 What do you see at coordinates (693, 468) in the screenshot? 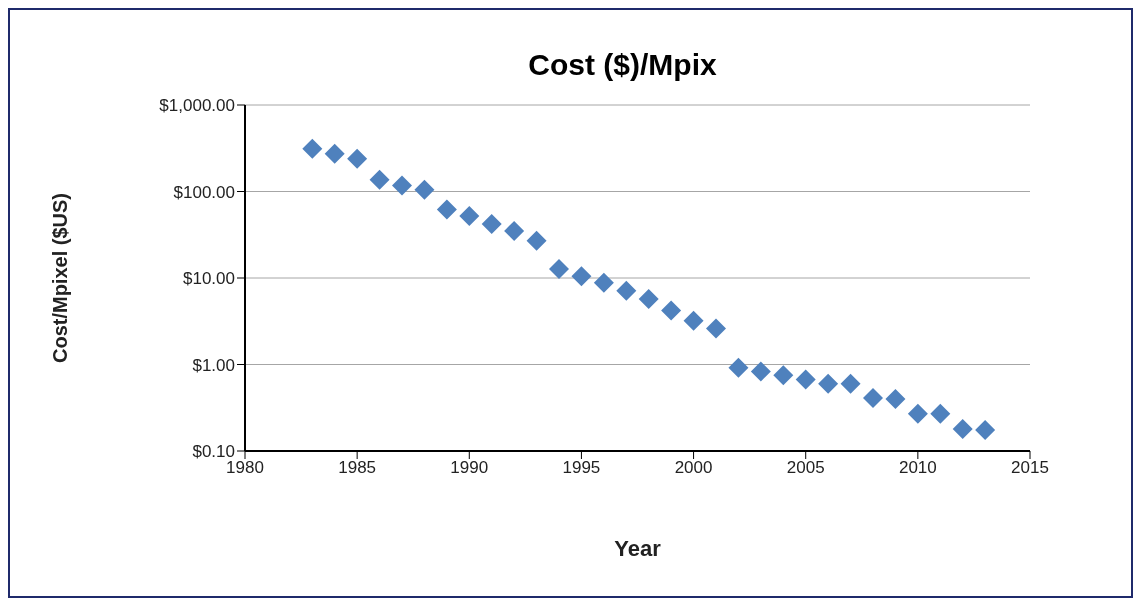
I see `x-tick-label: 2000` at bounding box center [693, 468].